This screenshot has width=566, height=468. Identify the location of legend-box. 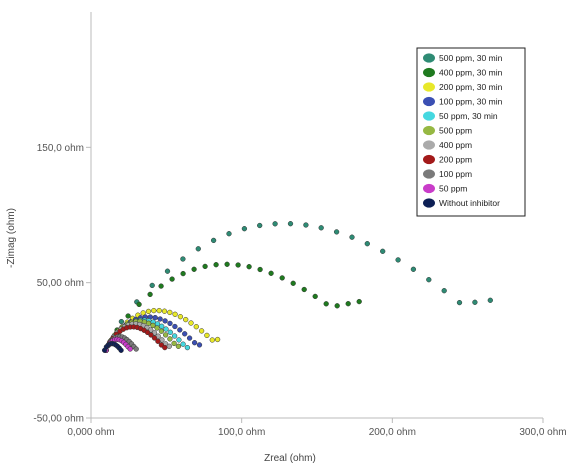
(471, 132).